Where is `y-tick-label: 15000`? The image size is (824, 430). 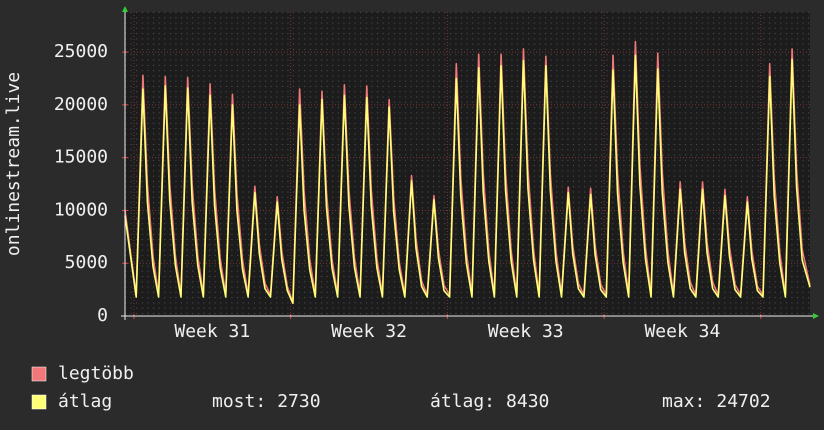 y-tick-label: 15000 is located at coordinates (81, 157).